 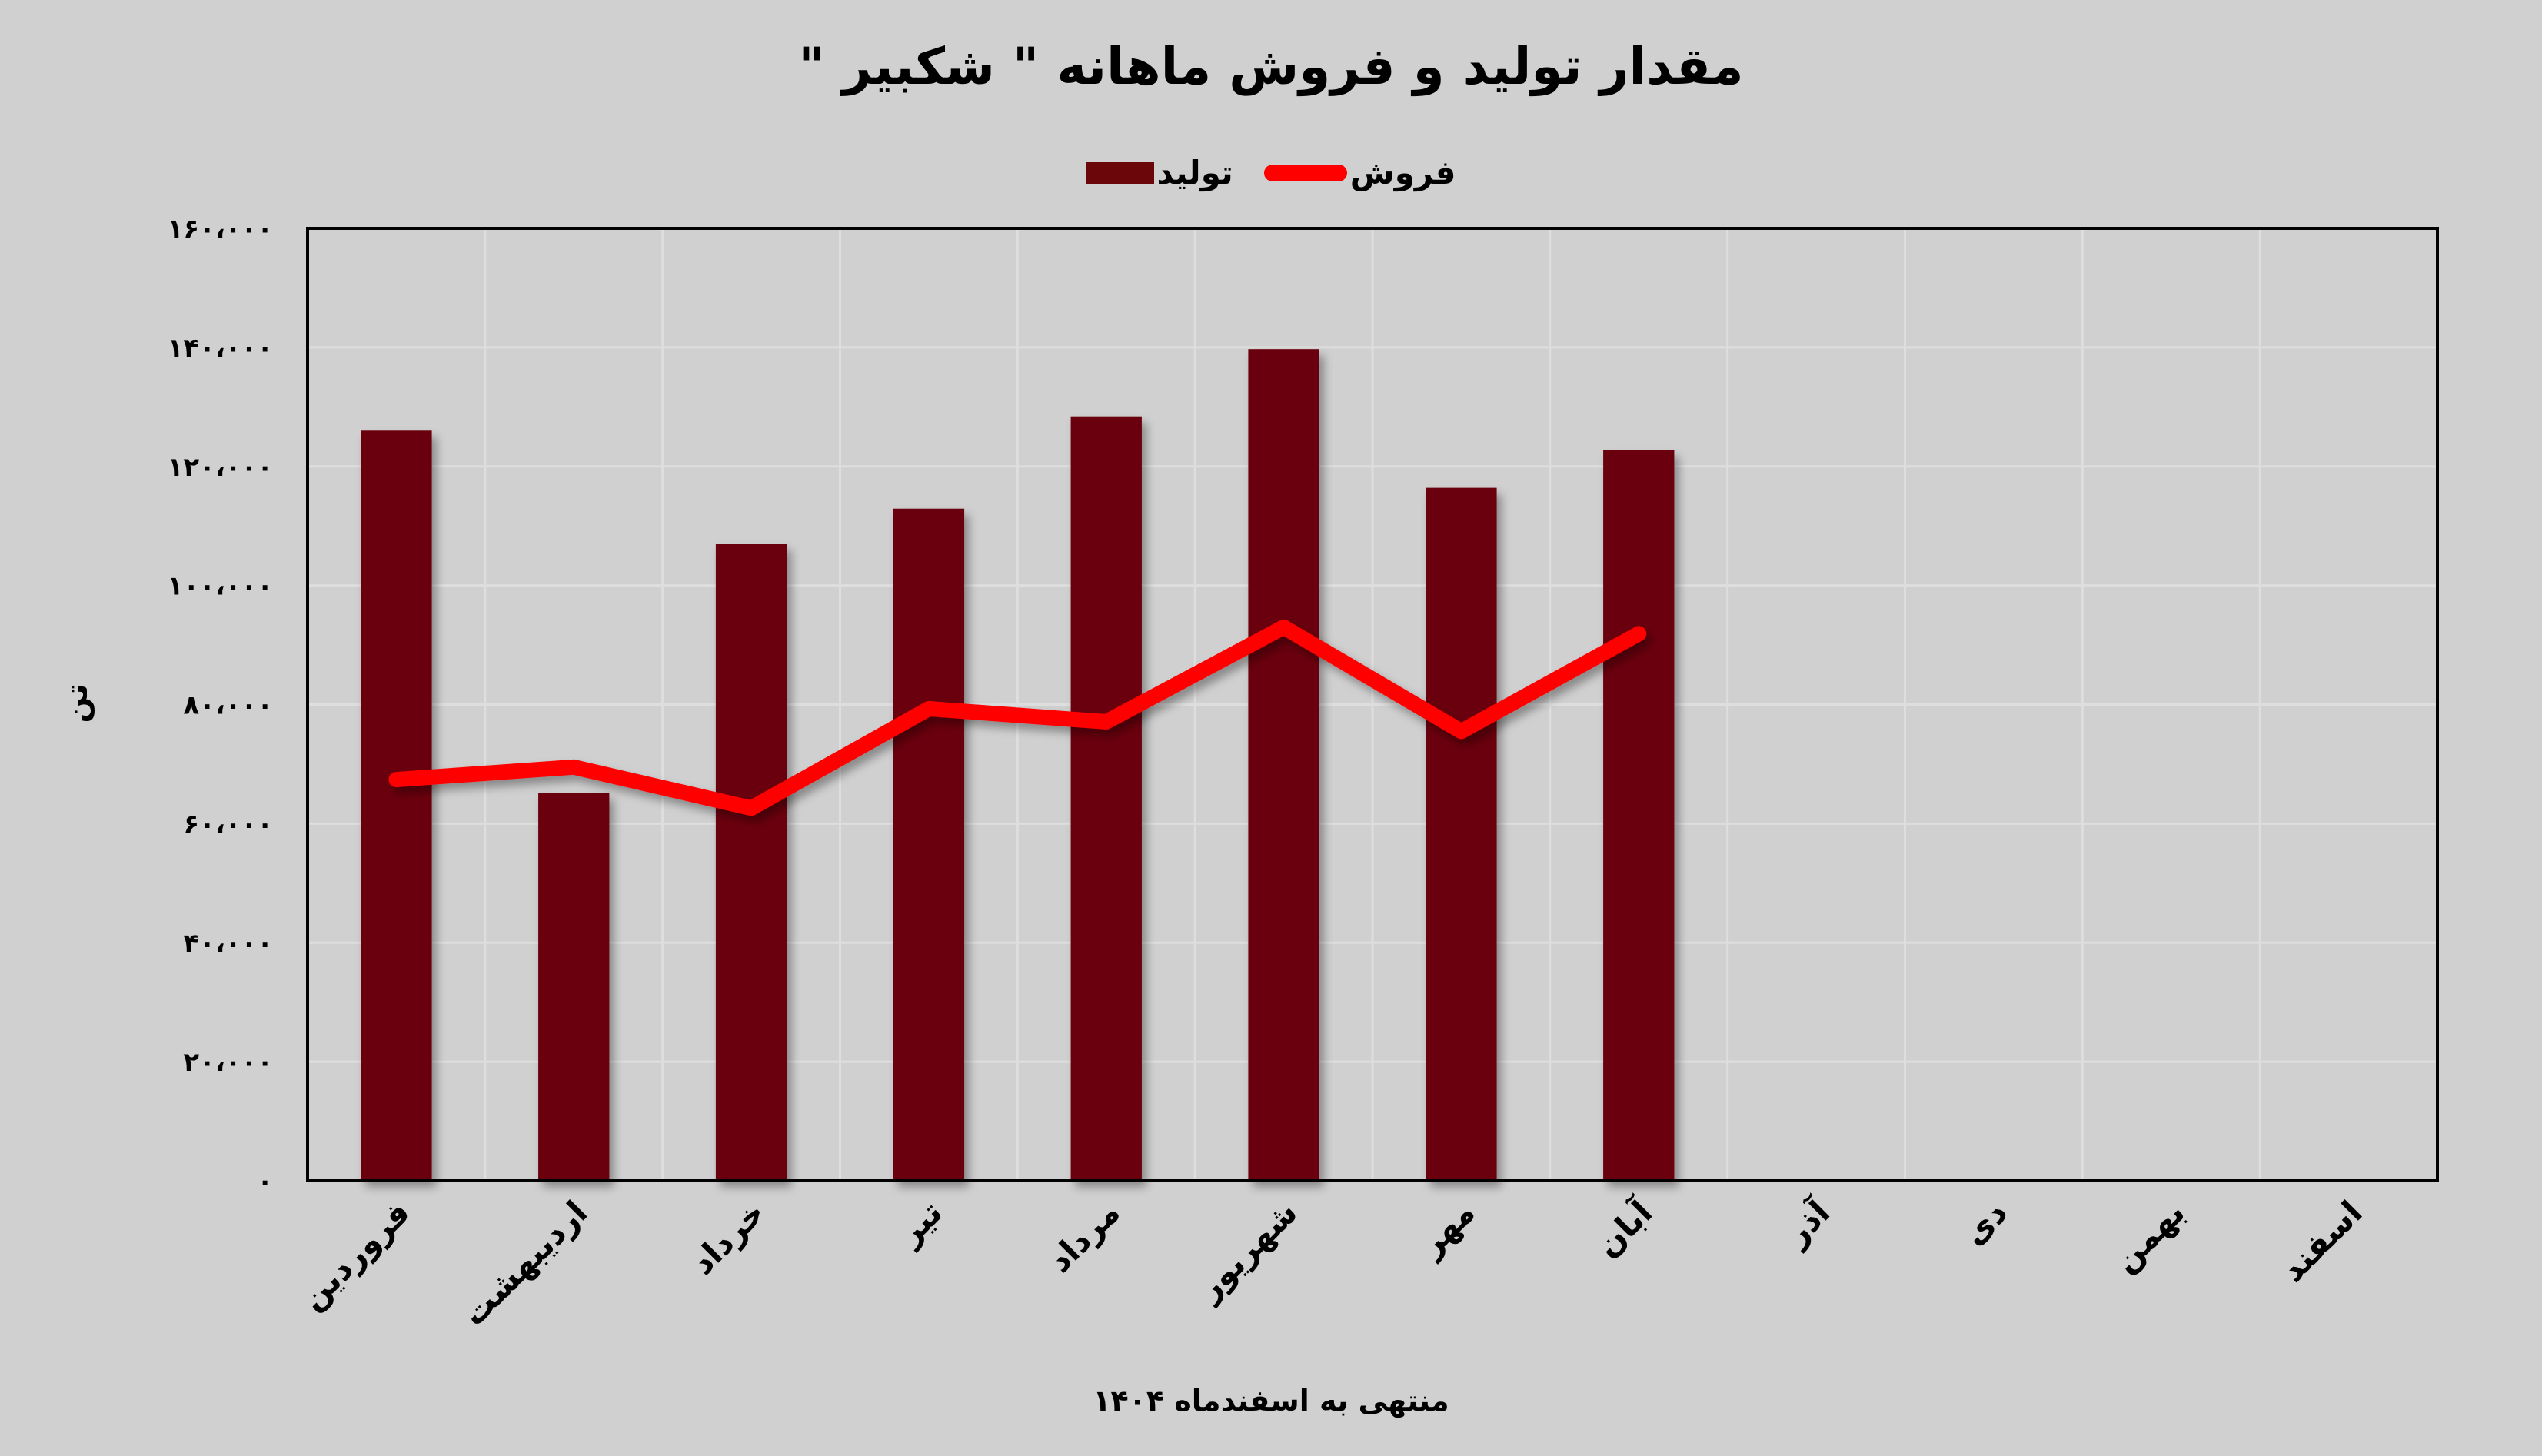 I want to click on y-tick-label: ۱۰۰،۰۰۰, so click(x=220, y=586).